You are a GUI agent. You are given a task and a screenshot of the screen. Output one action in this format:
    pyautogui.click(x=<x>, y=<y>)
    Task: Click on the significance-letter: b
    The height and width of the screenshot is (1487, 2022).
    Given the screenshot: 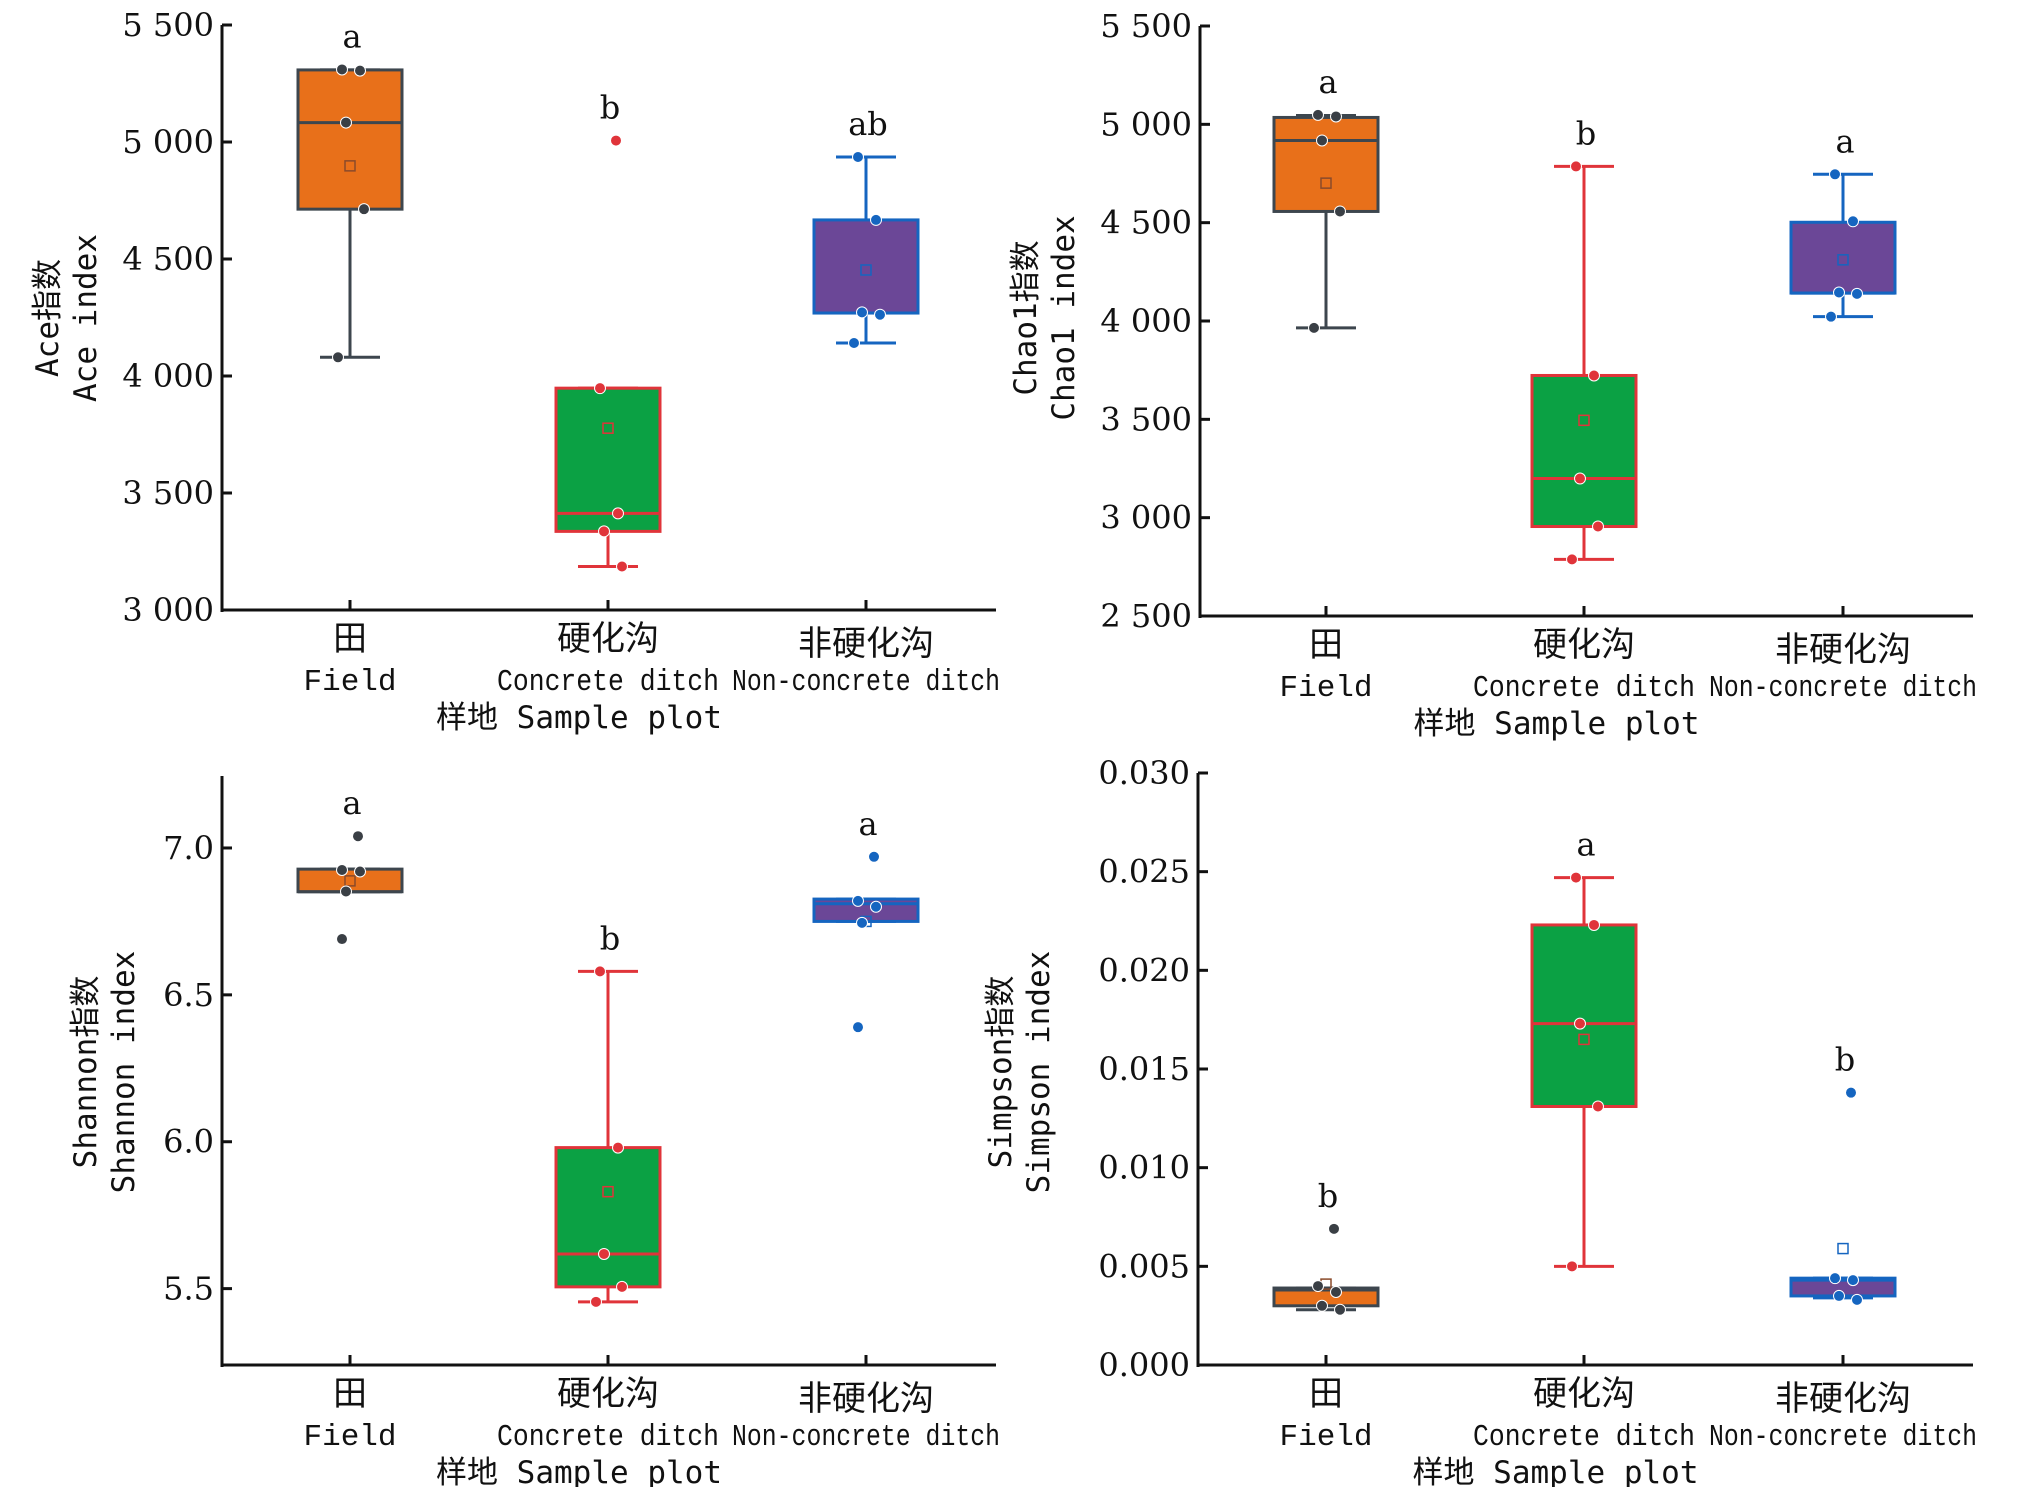 What is the action you would take?
    pyautogui.click(x=610, y=108)
    